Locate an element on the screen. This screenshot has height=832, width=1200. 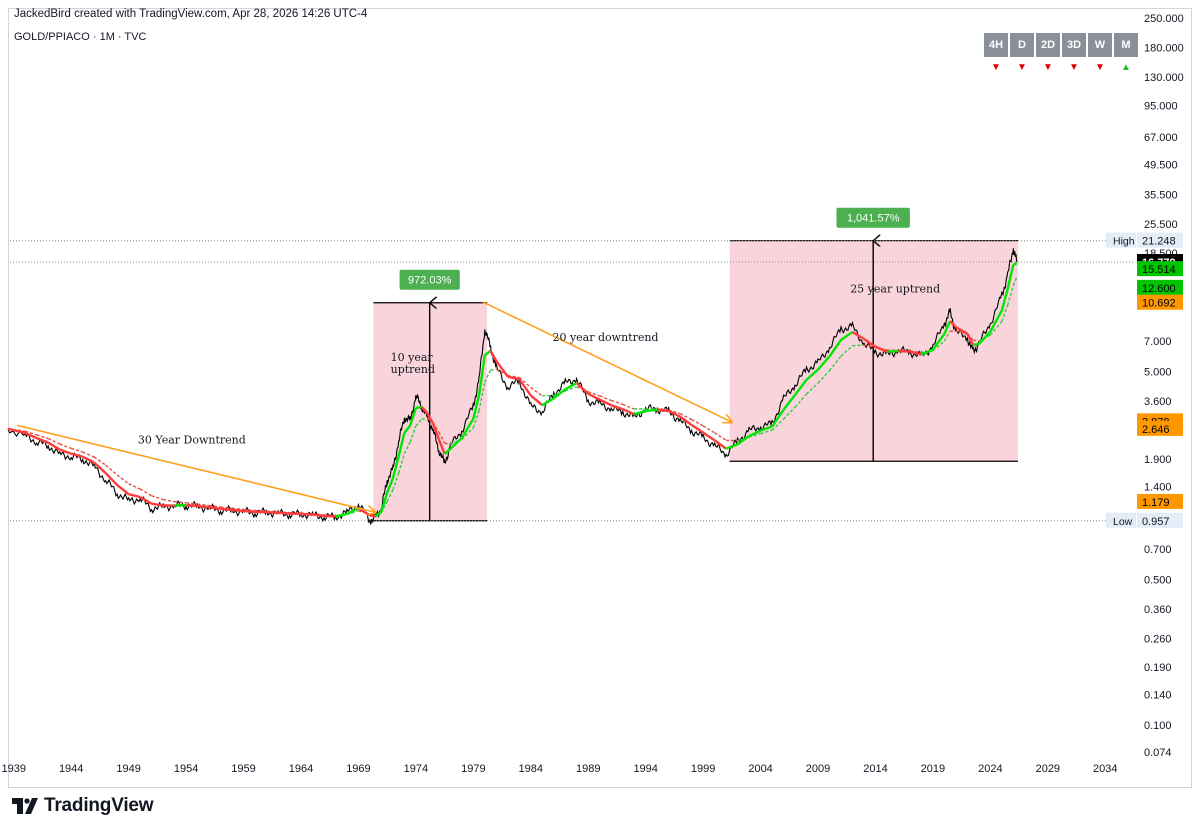
symbol-label: GOLD/PPIACO · 1M · TVC is located at coordinates (80, 37).